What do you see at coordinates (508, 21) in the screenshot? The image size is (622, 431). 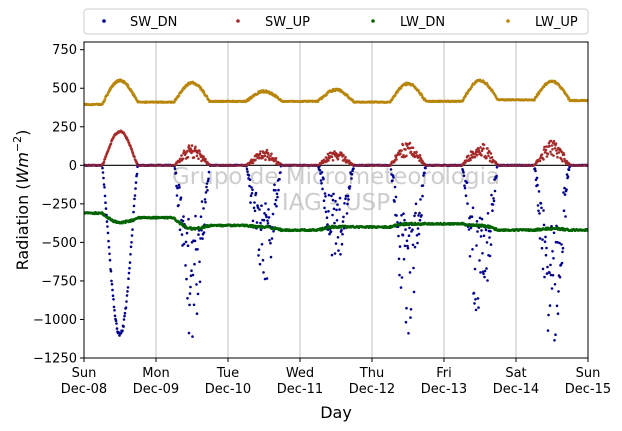 I see `legend-marker-lw-up` at bounding box center [508, 21].